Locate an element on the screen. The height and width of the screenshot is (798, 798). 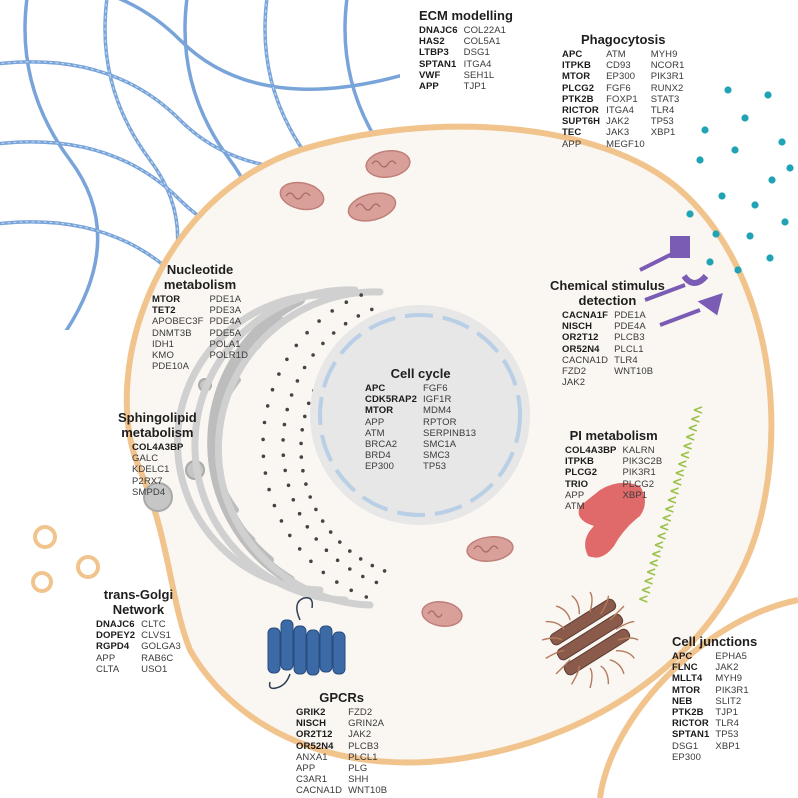
gene-label: DNMT3B is located at coordinates (172, 333).